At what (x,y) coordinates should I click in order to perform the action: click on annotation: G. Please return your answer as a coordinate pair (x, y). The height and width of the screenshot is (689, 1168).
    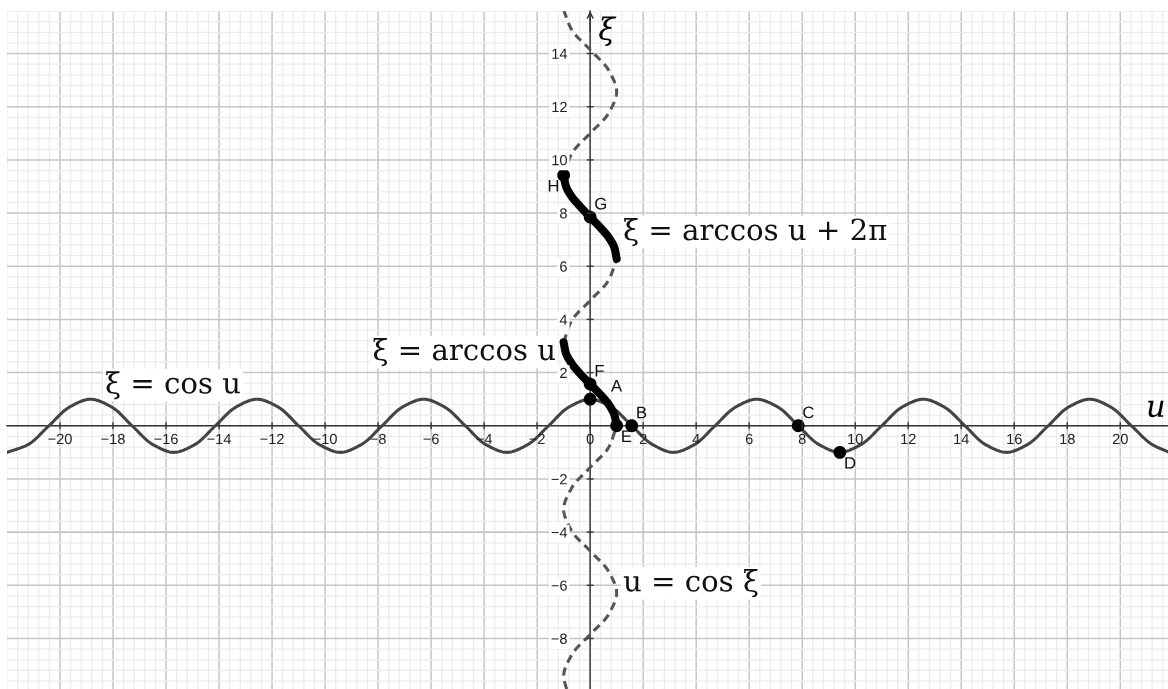
    Looking at the image, I should click on (601, 203).